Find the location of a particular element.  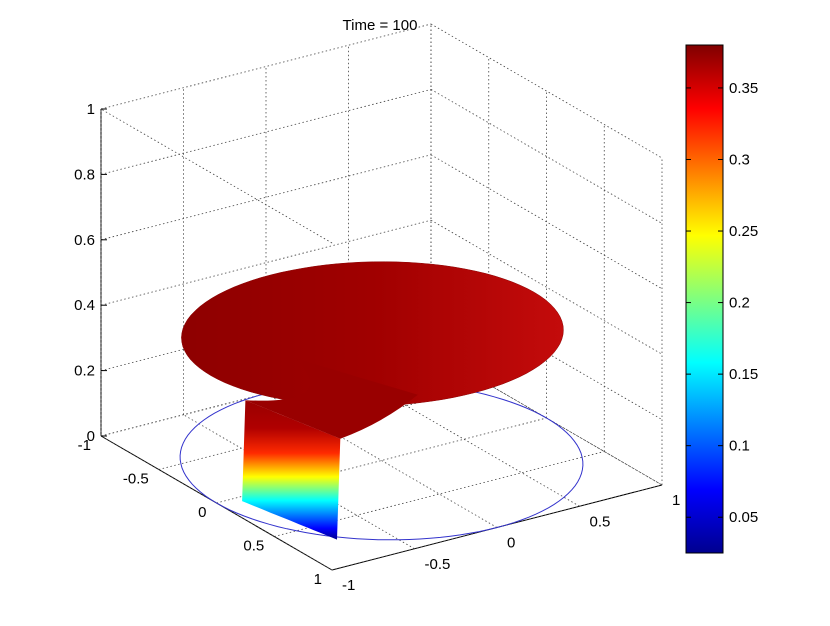

z-tick-label: 0.2 is located at coordinates (84, 371).